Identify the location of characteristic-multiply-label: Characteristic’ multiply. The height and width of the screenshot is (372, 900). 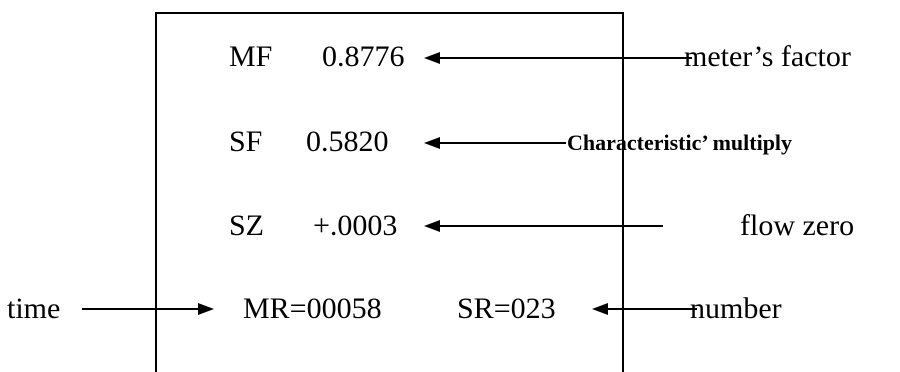
(680, 142).